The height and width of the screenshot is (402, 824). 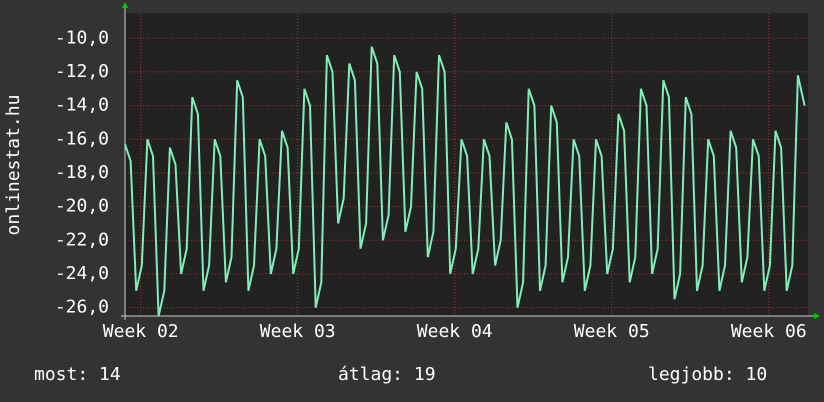 What do you see at coordinates (387, 374) in the screenshot?
I see `footer-stat: átlag: 19` at bounding box center [387, 374].